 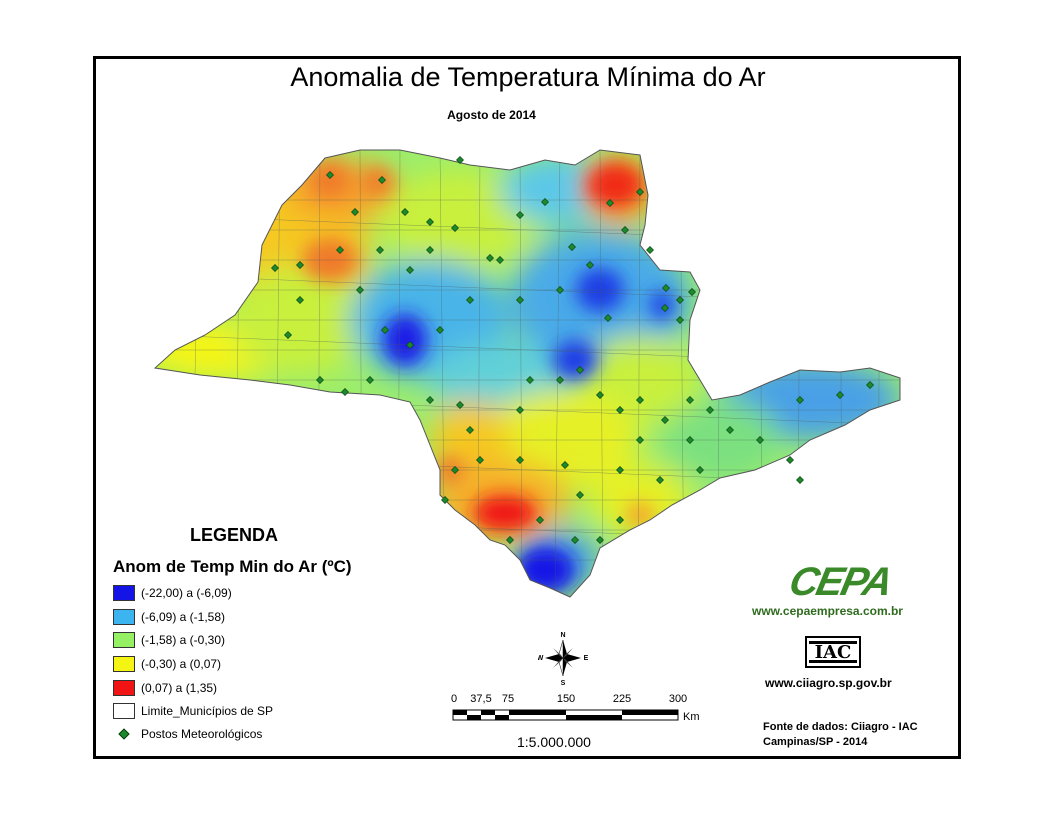 I want to click on iac-logo: IAC, so click(x=833, y=652).